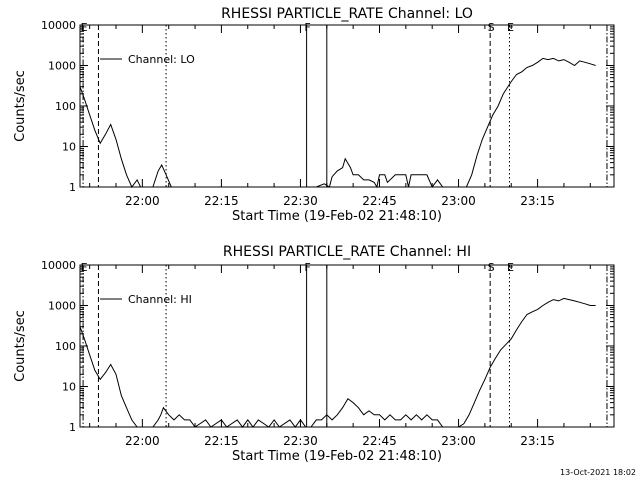 The width and height of the screenshot is (640, 480). What do you see at coordinates (598, 472) in the screenshot?
I see `footer-timestamp: 13-Oct-2021 18:02` at bounding box center [598, 472].